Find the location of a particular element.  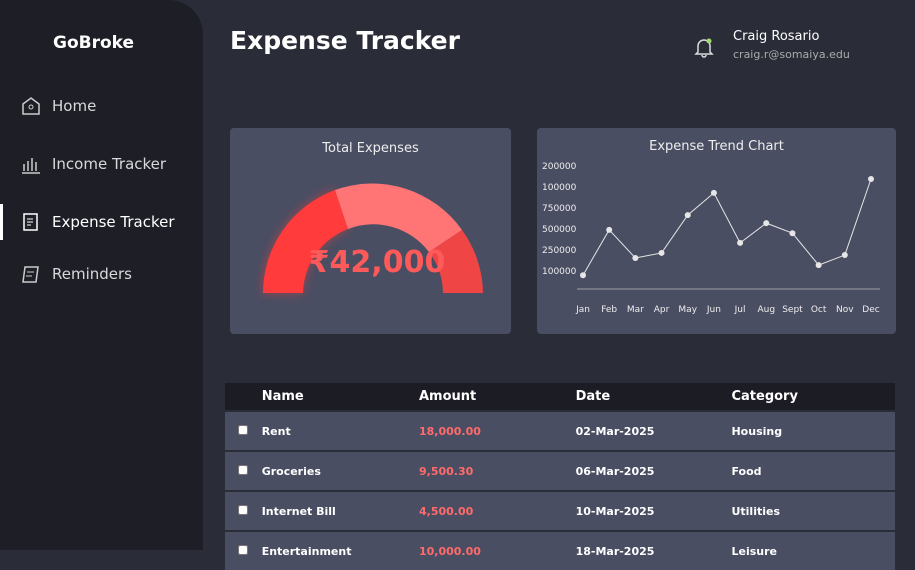

nav-home: Home is located at coordinates (58, 106).